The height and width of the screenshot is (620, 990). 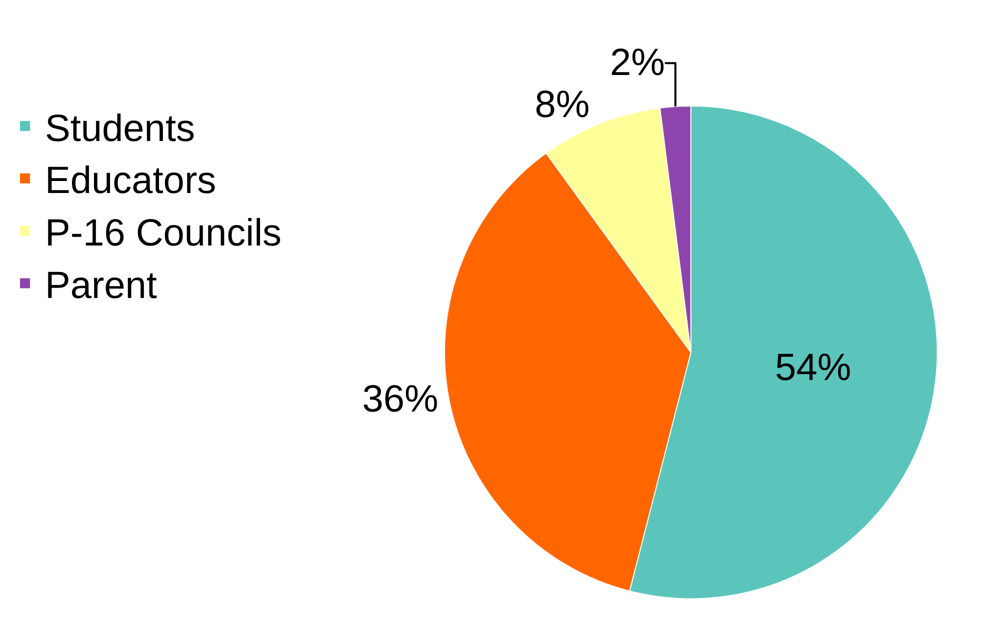 What do you see at coordinates (562, 105) in the screenshot?
I see `data-label: 8%` at bounding box center [562, 105].